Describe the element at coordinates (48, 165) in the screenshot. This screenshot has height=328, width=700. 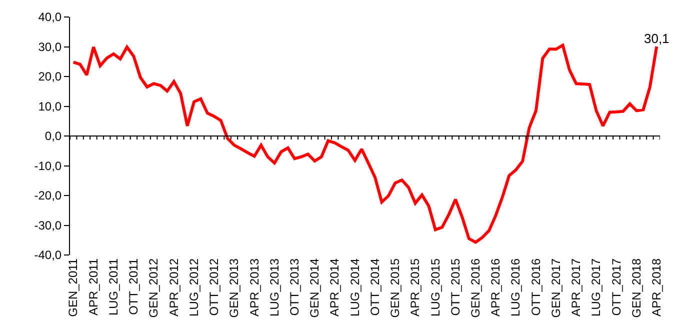
I see `y-tick-label: -10,0` at that location.